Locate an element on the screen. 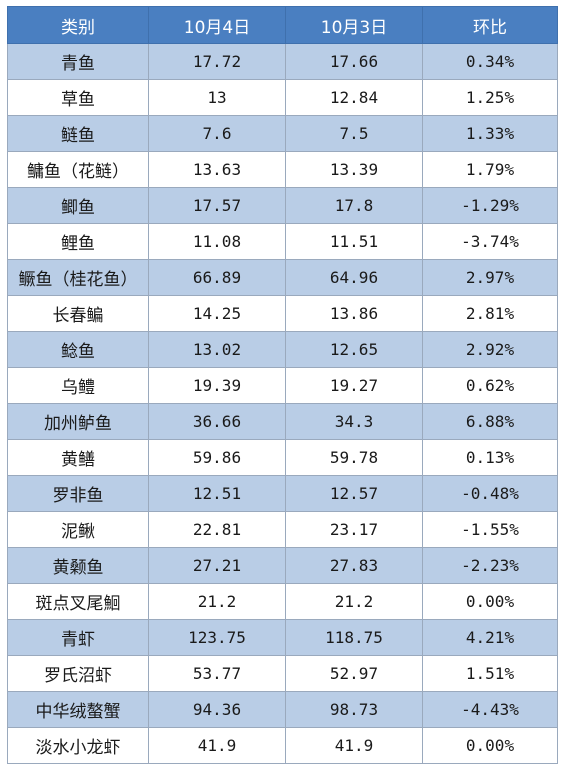 The width and height of the screenshot is (565, 773). table-header: 类别 10月4日 10月3日 环比 is located at coordinates (282, 25).